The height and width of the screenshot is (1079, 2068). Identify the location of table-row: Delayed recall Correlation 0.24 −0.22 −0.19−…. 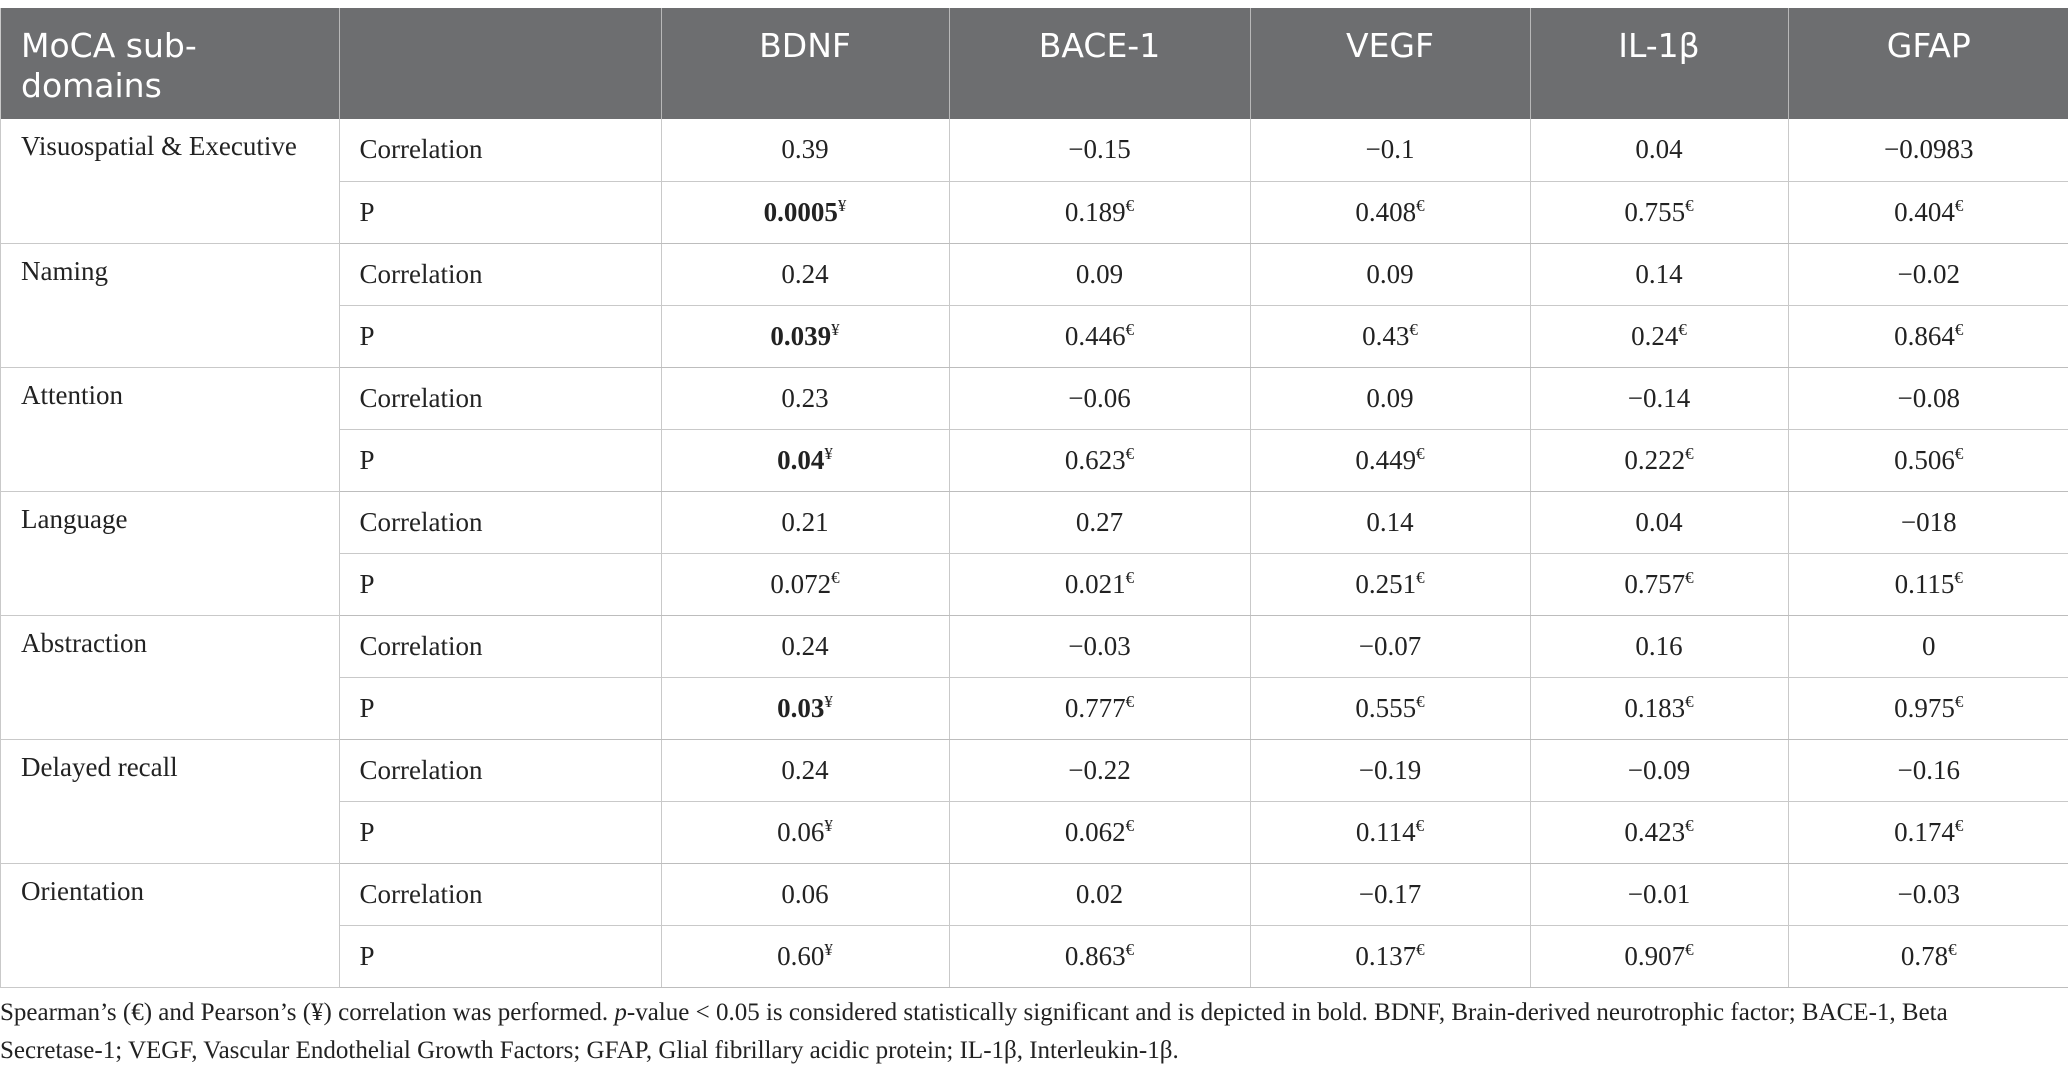
(1034, 801).